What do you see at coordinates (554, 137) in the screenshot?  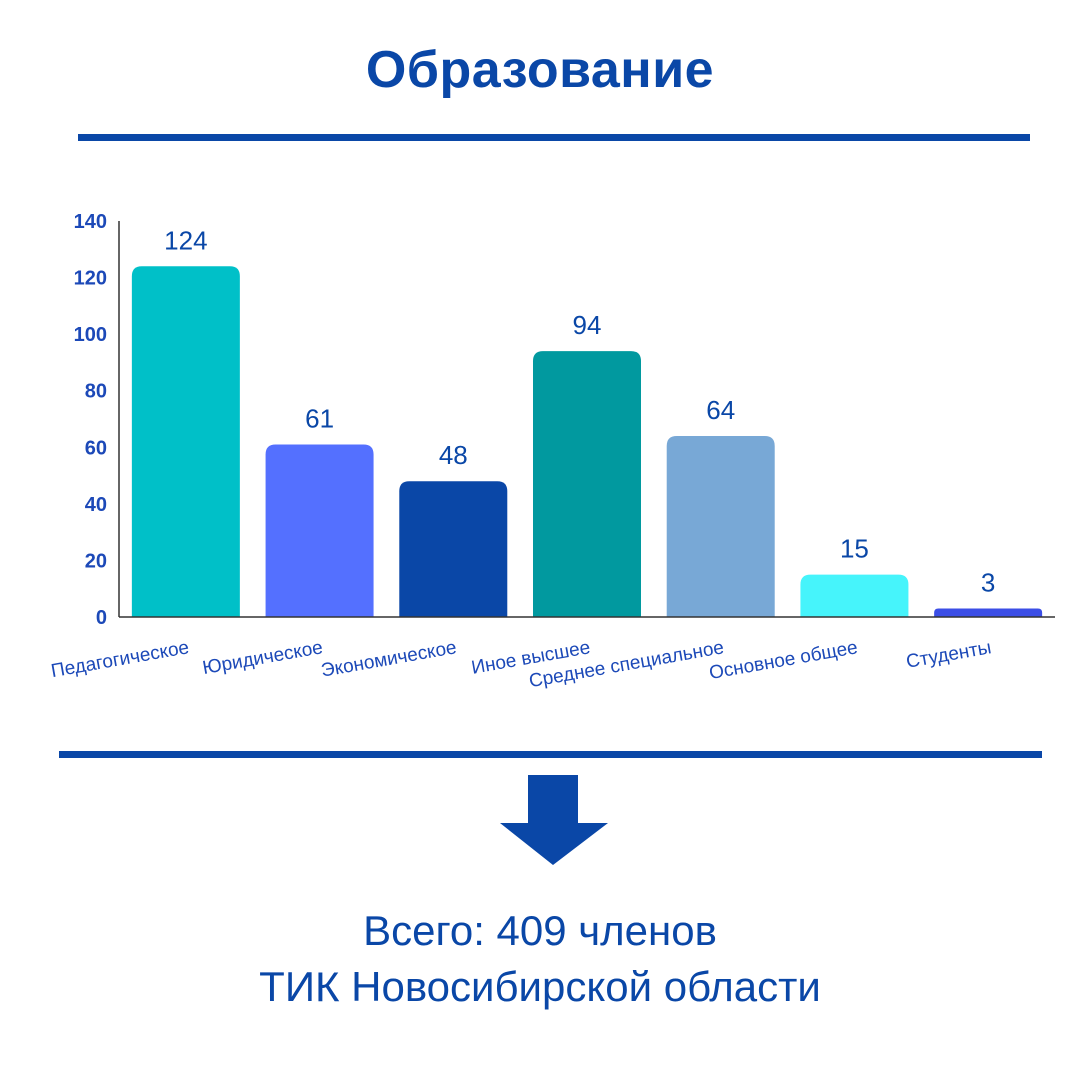 I see `top-divider` at bounding box center [554, 137].